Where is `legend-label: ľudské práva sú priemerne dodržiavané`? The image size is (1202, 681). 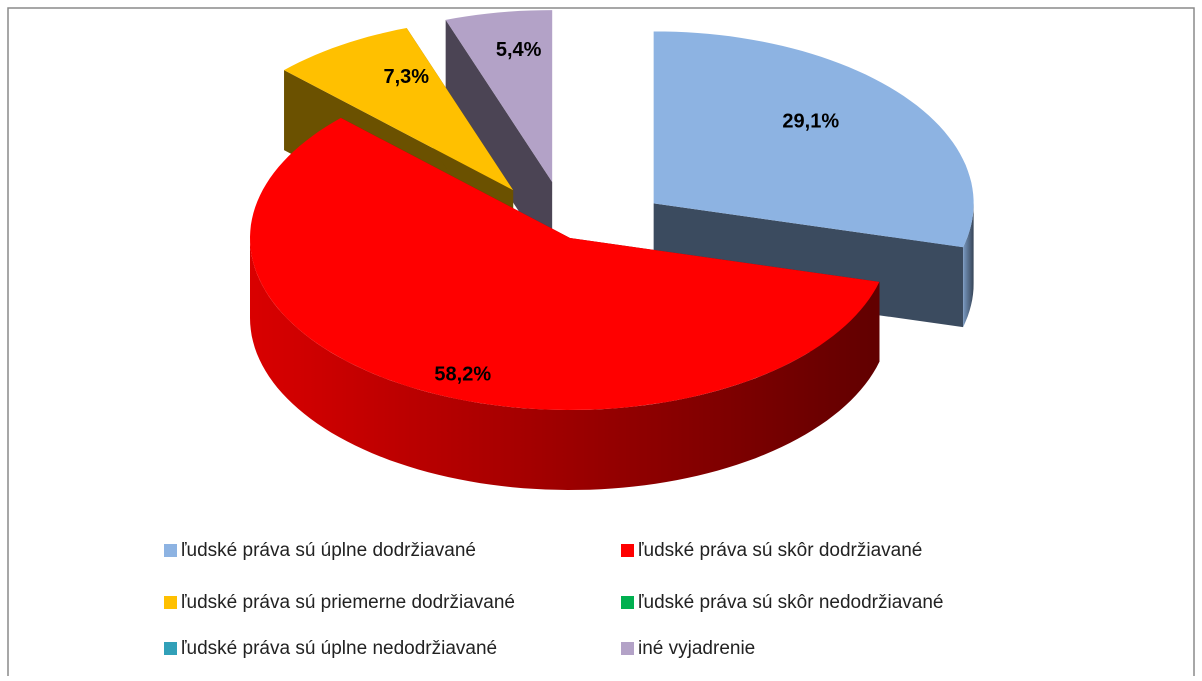
legend-label: ľudské práva sú priemerne dodržiavané is located at coordinates (348, 602).